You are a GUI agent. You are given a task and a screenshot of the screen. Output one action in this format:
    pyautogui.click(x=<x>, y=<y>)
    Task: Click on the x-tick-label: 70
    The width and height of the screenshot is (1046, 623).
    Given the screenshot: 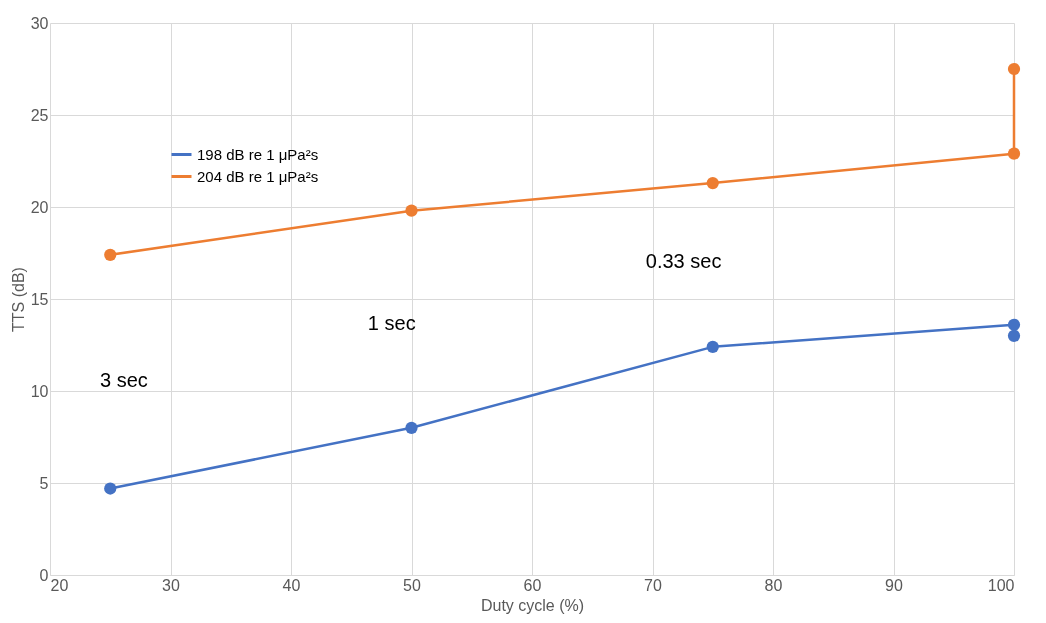 What is the action you would take?
    pyautogui.click(x=653, y=585)
    